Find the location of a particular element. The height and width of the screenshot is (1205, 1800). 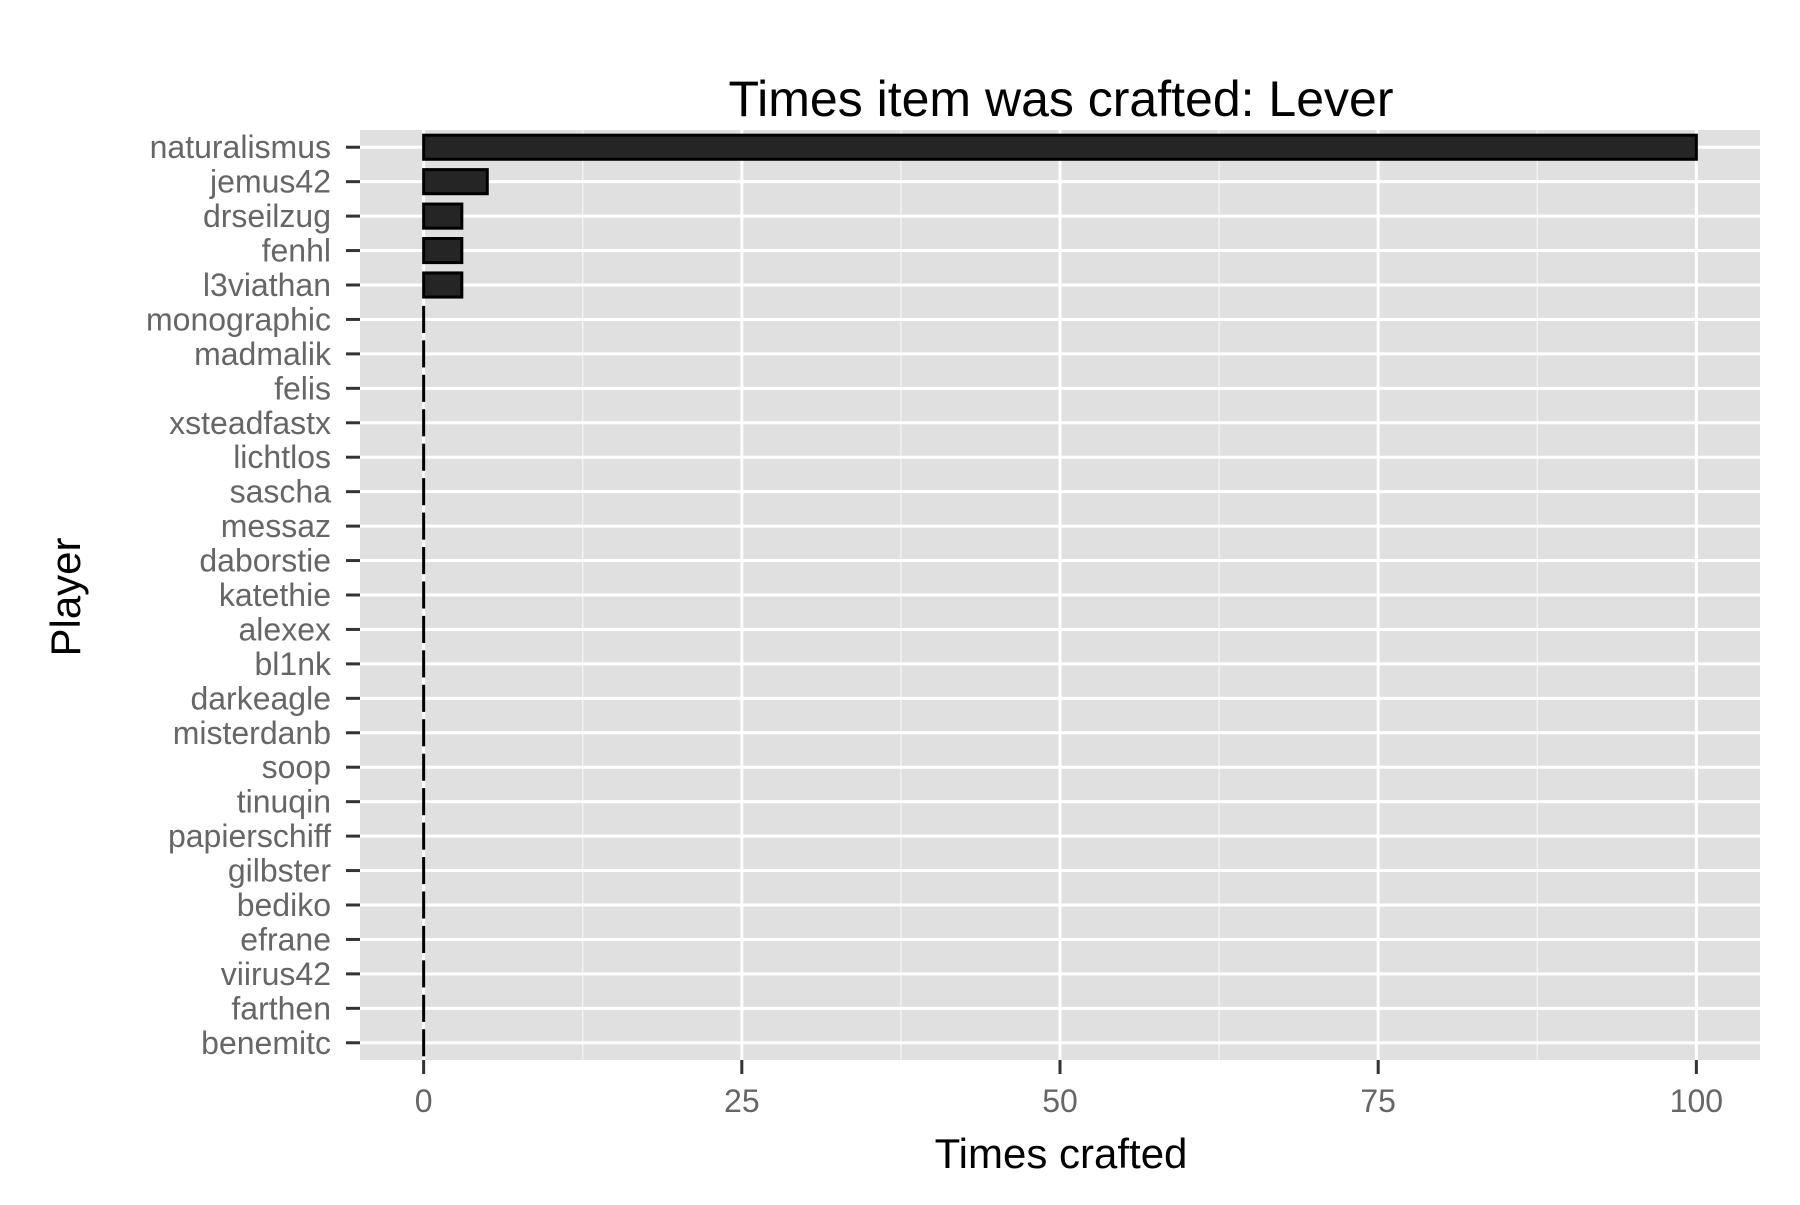

chart-title: Times item was crafted: Lever is located at coordinates (1060, 99).